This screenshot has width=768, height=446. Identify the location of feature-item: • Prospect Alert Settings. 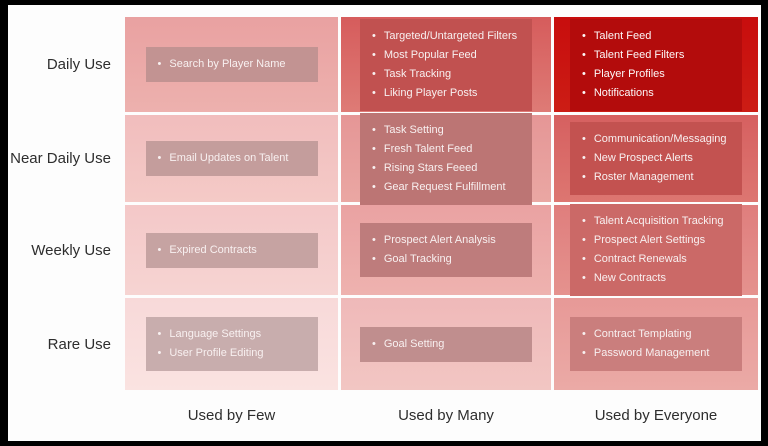
(660, 240).